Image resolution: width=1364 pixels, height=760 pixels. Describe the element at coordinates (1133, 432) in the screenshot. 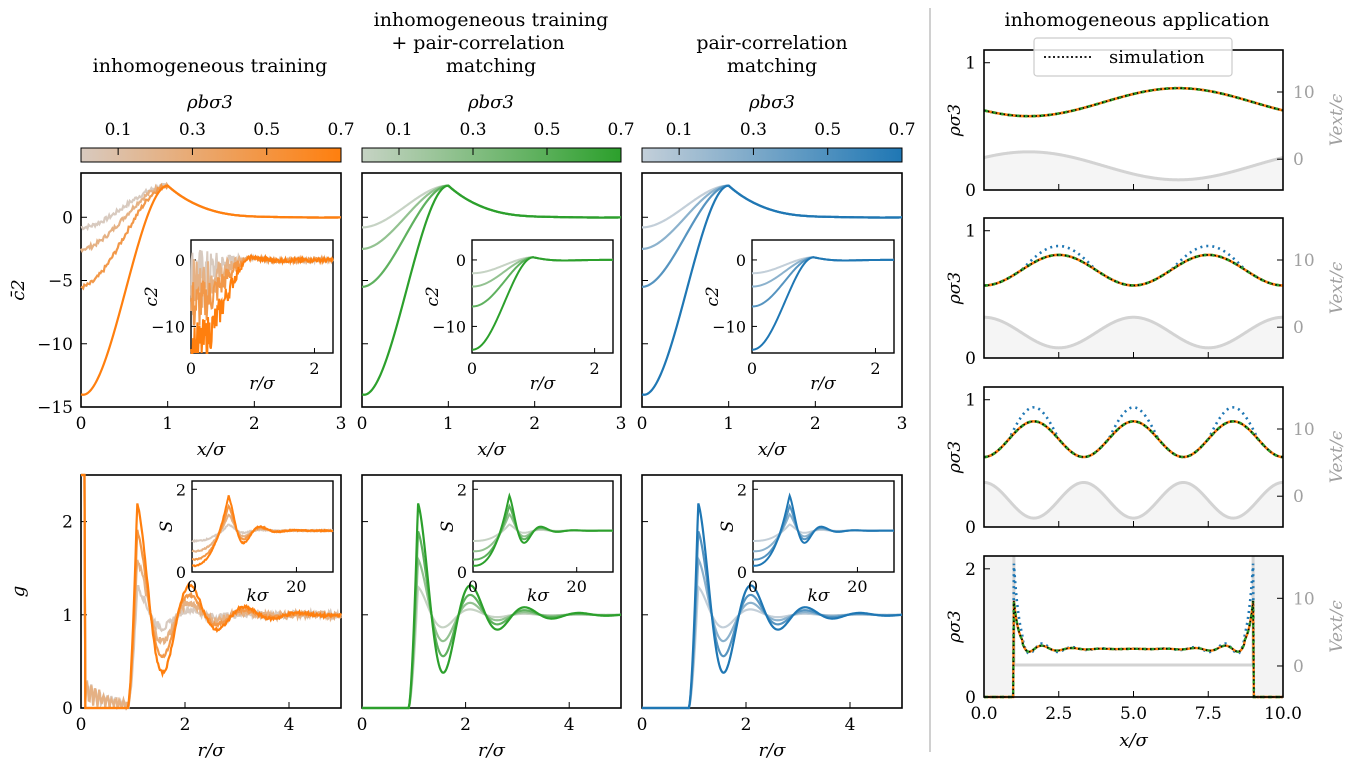

I see `density-blue` at that location.